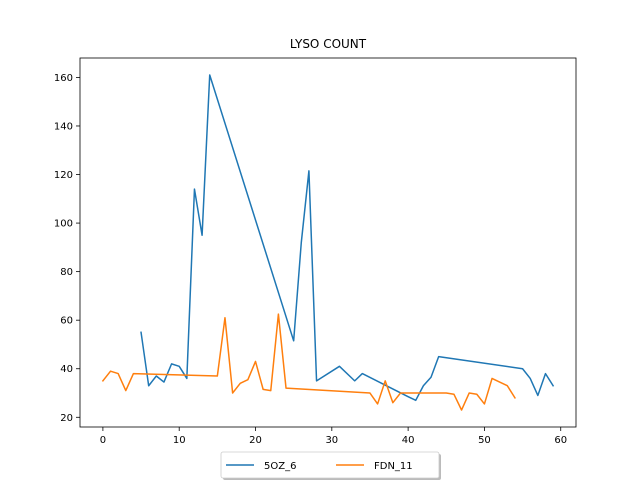 The height and width of the screenshot is (480, 640). What do you see at coordinates (66, 418) in the screenshot?
I see `y-tick-label: 20` at bounding box center [66, 418].